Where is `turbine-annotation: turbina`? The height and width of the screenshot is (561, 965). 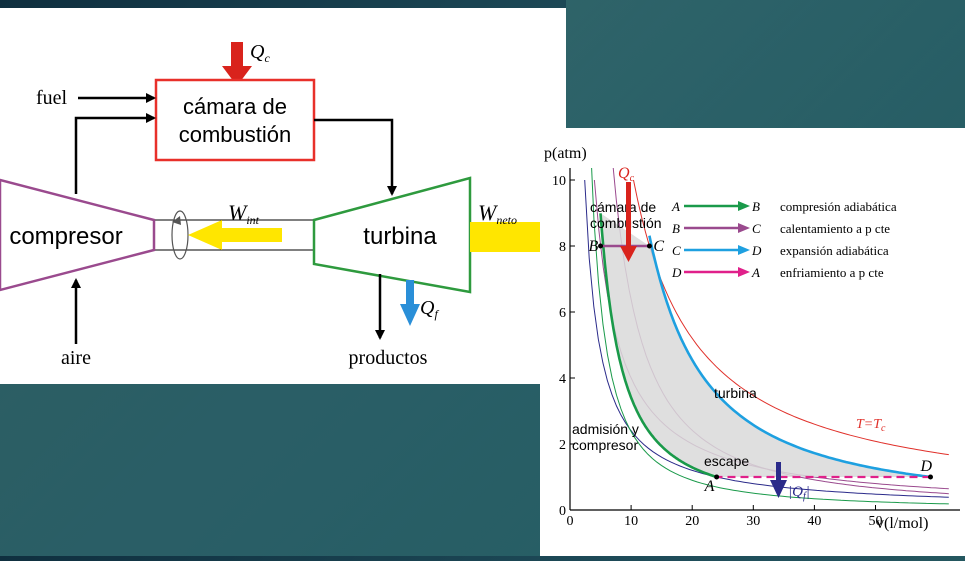 turbine-annotation: turbina is located at coordinates (735, 393).